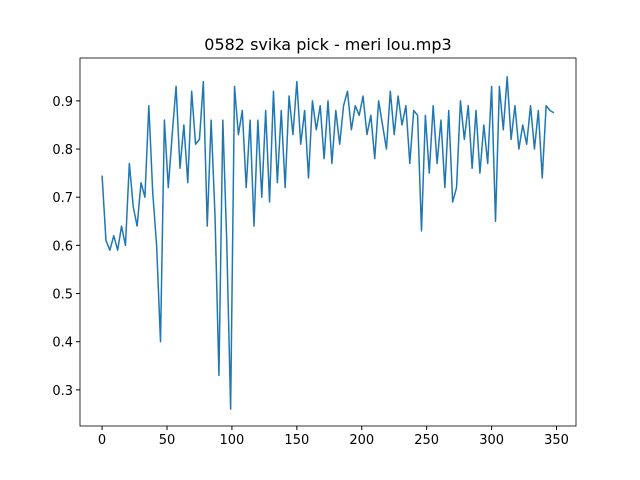  I want to click on y-tick-label: 0.5, so click(62, 295).